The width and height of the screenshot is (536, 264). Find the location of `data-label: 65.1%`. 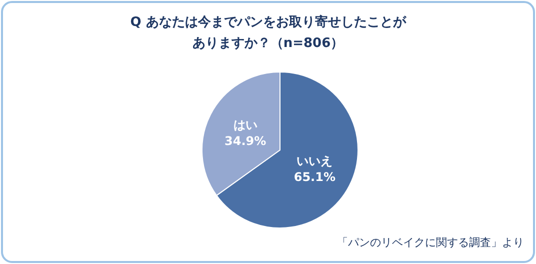

data-label: 65.1% is located at coordinates (315, 177).